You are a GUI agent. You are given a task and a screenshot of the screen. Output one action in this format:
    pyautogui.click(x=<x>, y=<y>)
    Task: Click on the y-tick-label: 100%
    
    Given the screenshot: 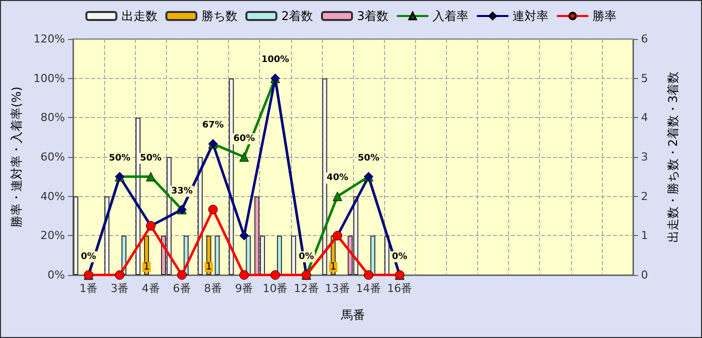 What is the action you would take?
    pyautogui.click(x=49, y=78)
    